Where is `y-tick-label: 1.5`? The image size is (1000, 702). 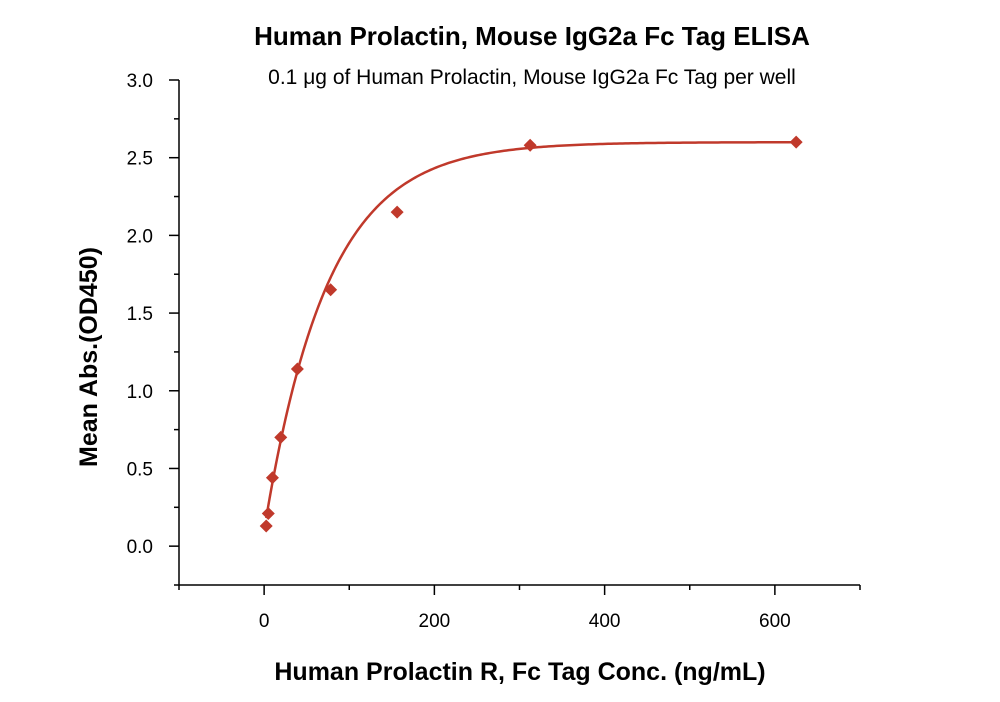
y-tick-label: 1.5 is located at coordinates (140, 314).